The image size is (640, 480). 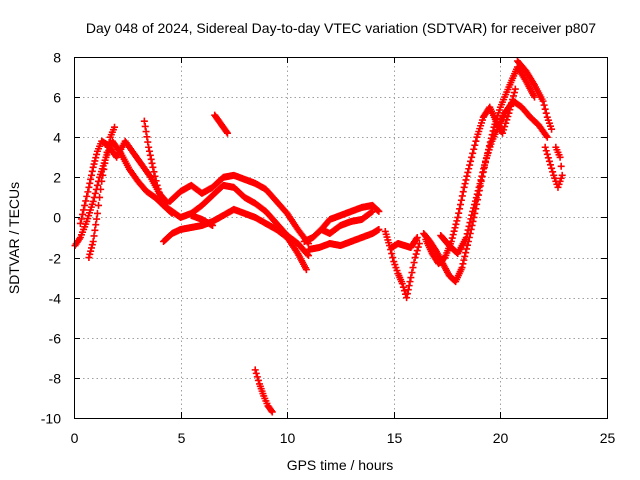 I want to click on y-tick-label: 0, so click(x=57, y=218).